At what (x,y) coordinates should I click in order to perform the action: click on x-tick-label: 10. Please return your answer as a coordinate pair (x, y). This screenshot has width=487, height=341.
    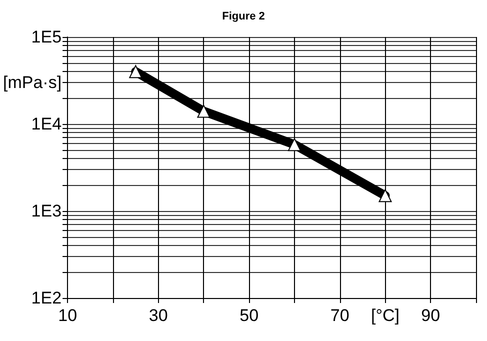
    Looking at the image, I should click on (68, 315).